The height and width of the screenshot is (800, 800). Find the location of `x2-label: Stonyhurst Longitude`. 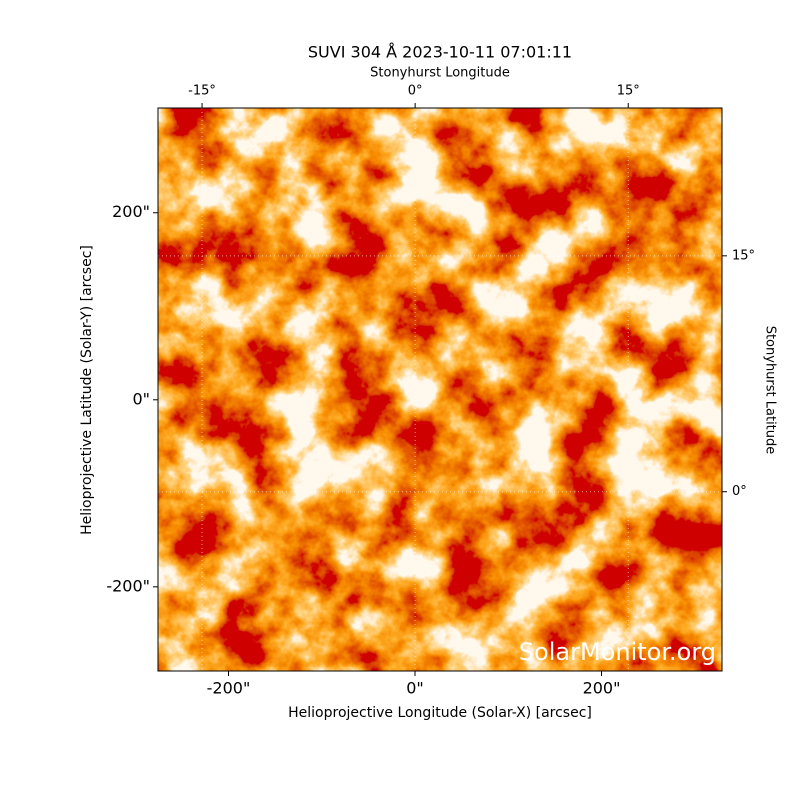

x2-label: Stonyhurst Longitude is located at coordinates (440, 73).